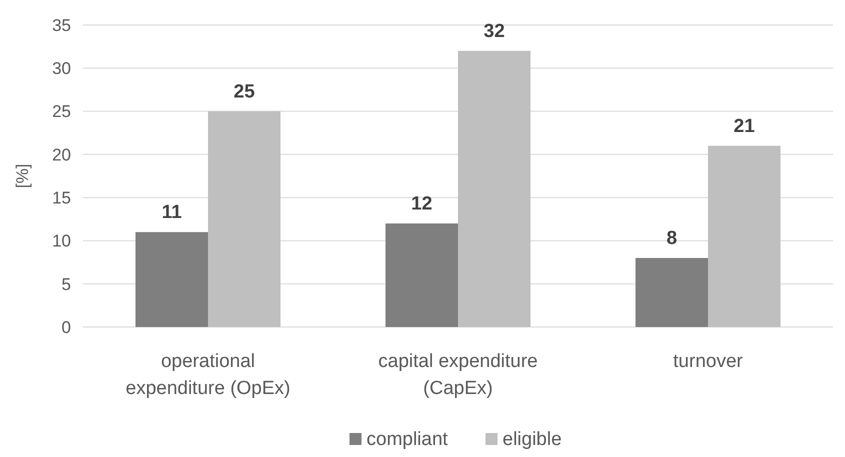 The height and width of the screenshot is (457, 845). I want to click on y-tick-label: 30, so click(61, 68).